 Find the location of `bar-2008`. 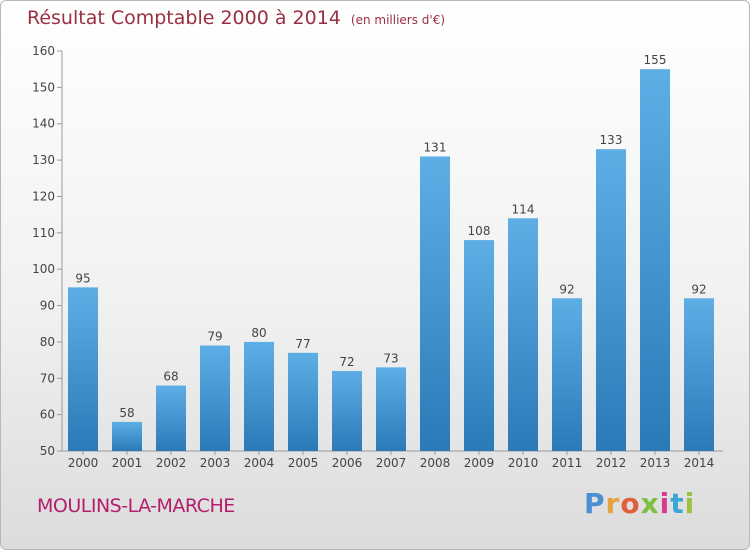

bar-2008 is located at coordinates (435, 304).